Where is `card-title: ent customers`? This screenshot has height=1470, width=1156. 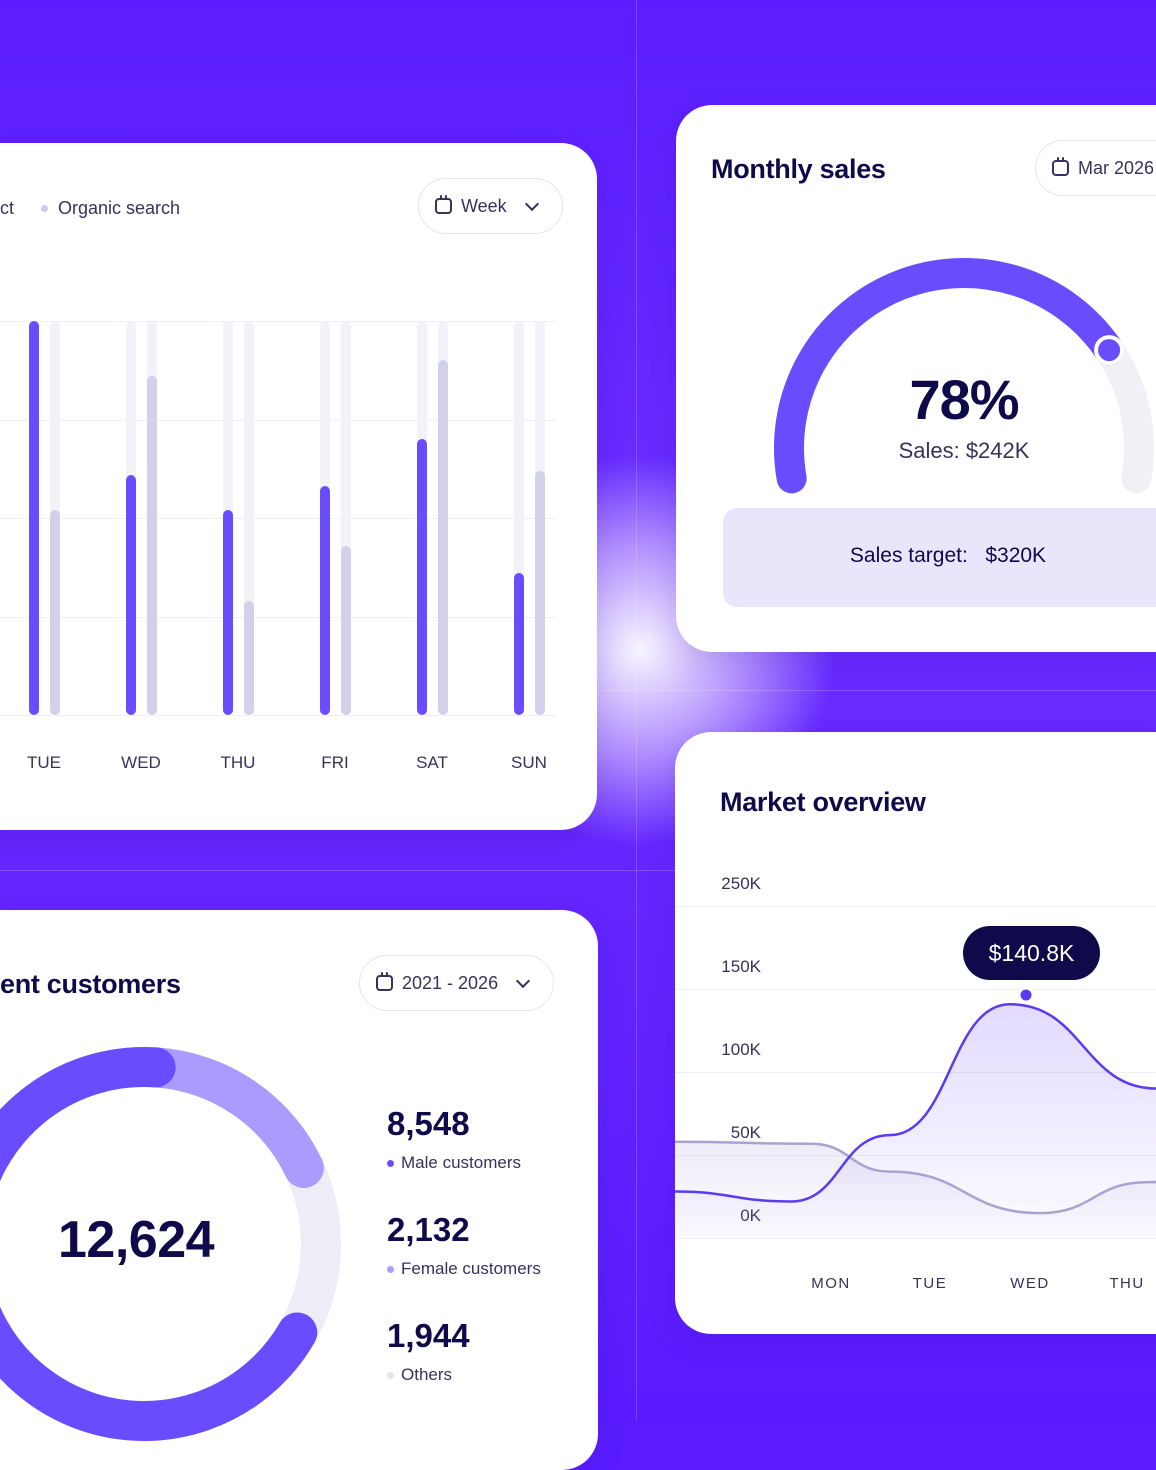
card-title: ent customers is located at coordinates (90, 984).